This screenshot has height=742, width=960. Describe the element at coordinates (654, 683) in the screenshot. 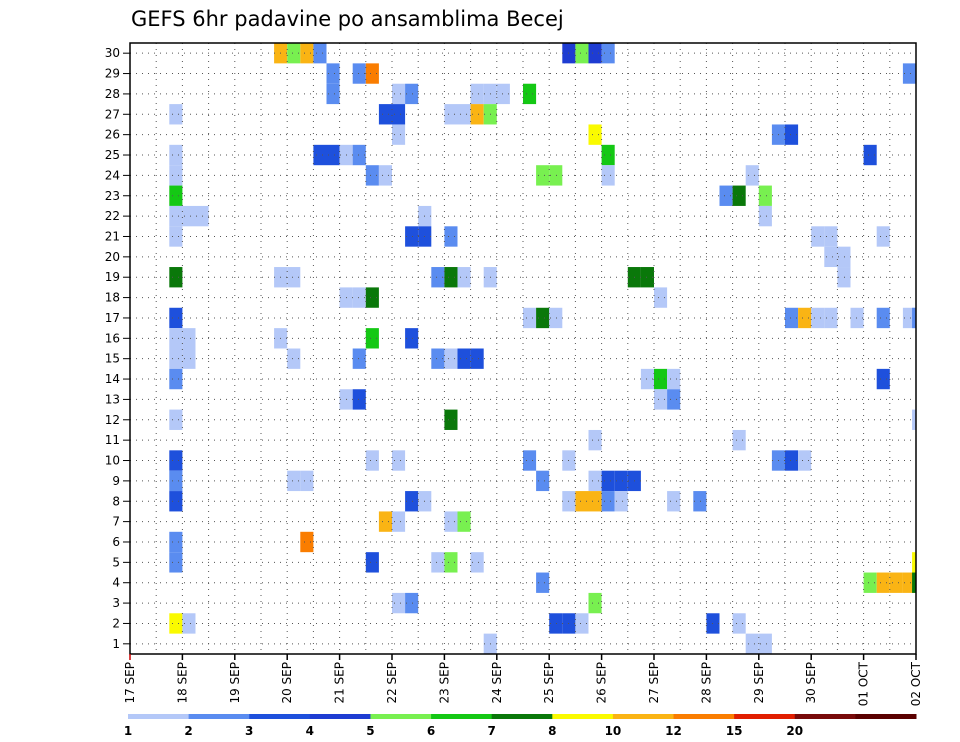

I see `x-tick-label: 27 SEP` at that location.